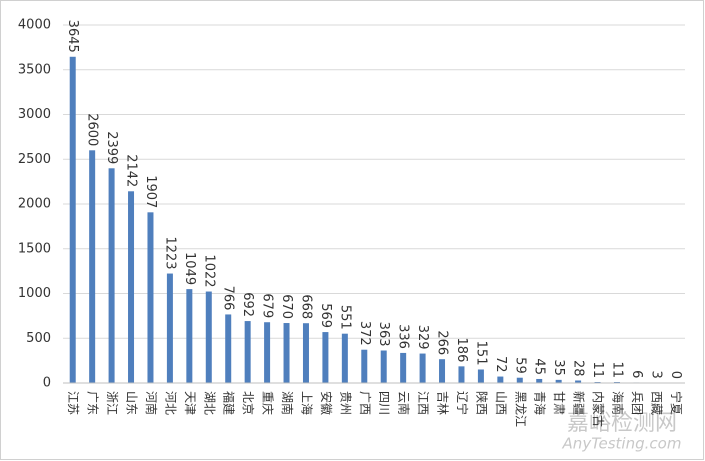  What do you see at coordinates (500, 364) in the screenshot?
I see `value-label: 72` at bounding box center [500, 364].